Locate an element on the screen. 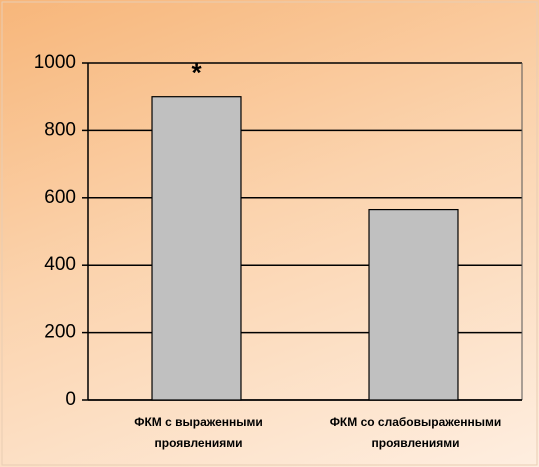 The height and width of the screenshot is (467, 539). y-tick-label: 200 is located at coordinates (60, 332).